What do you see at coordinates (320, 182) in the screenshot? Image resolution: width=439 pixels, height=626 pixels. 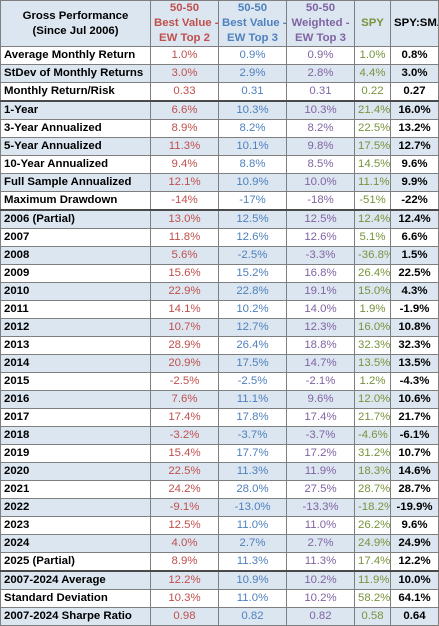 I see `strategy-3-value: 10.0%` at bounding box center [320, 182].